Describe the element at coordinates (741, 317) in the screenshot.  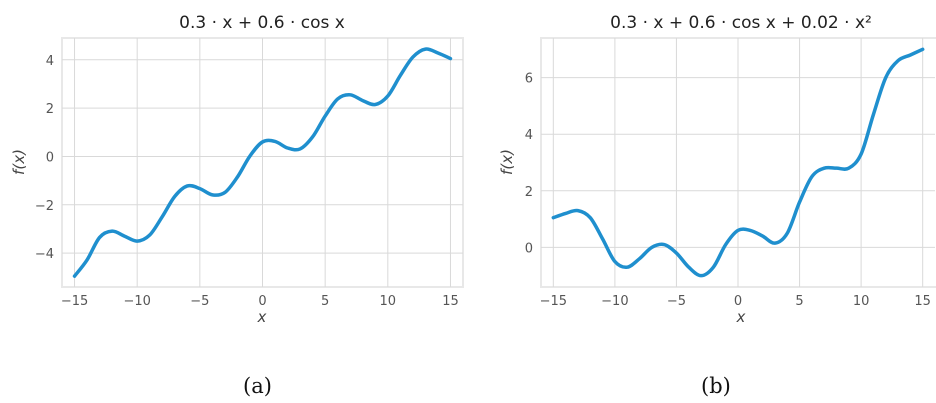
I see `panel-b-x-axis-label: x` at that location.